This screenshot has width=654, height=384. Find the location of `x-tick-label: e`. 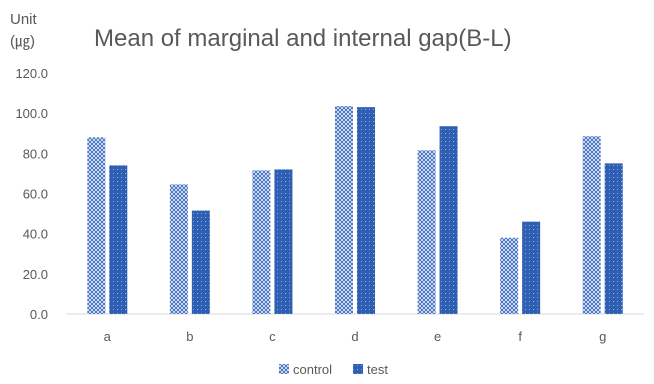

x-tick-label: e is located at coordinates (437, 336).